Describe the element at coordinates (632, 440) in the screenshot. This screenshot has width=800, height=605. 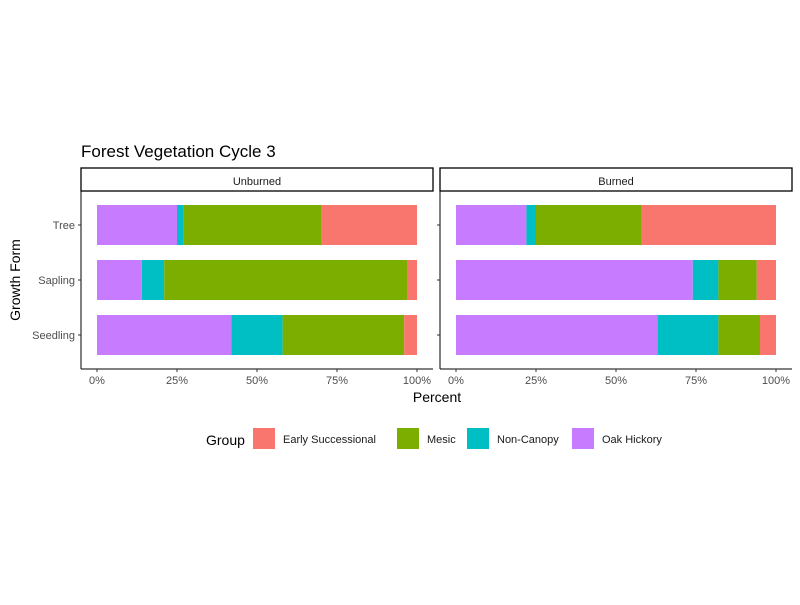
I see `legend-label: Oak Hickory` at that location.